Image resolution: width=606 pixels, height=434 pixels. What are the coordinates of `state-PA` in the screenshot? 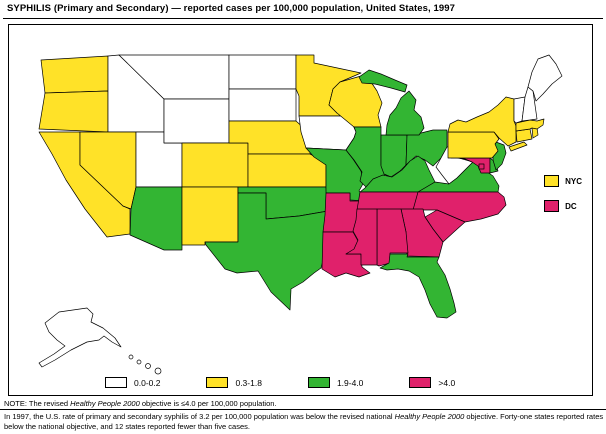 It's located at (473, 145).